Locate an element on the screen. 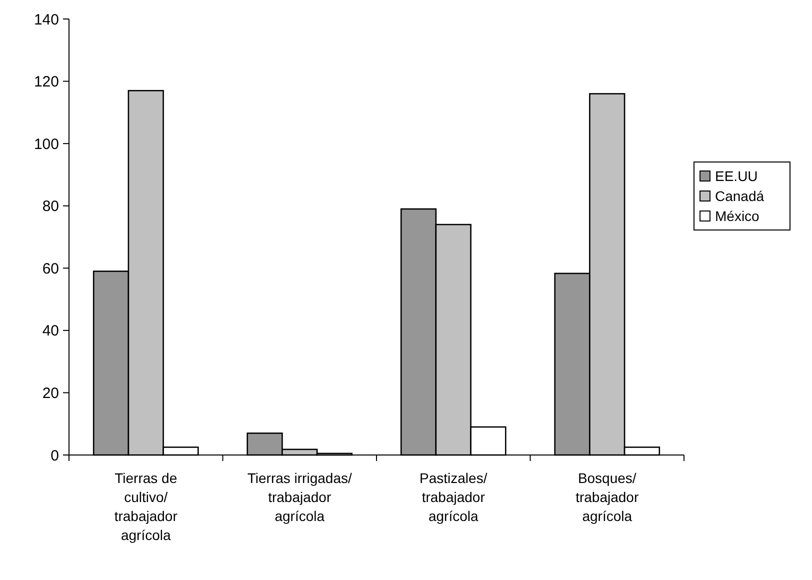 The width and height of the screenshot is (812, 580). legend-label: EE.UU is located at coordinates (736, 176).